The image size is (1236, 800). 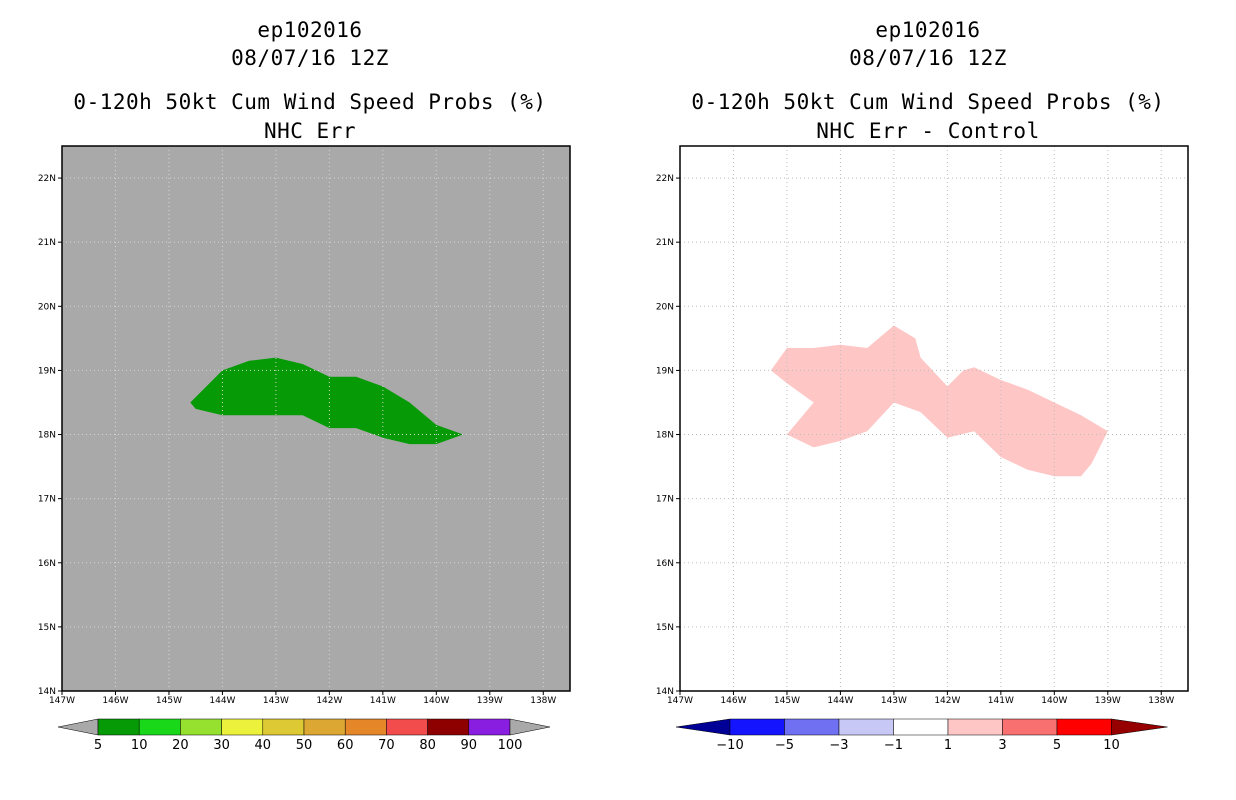 I want to click on panel2-colorbar-label: −5, so click(x=784, y=745).